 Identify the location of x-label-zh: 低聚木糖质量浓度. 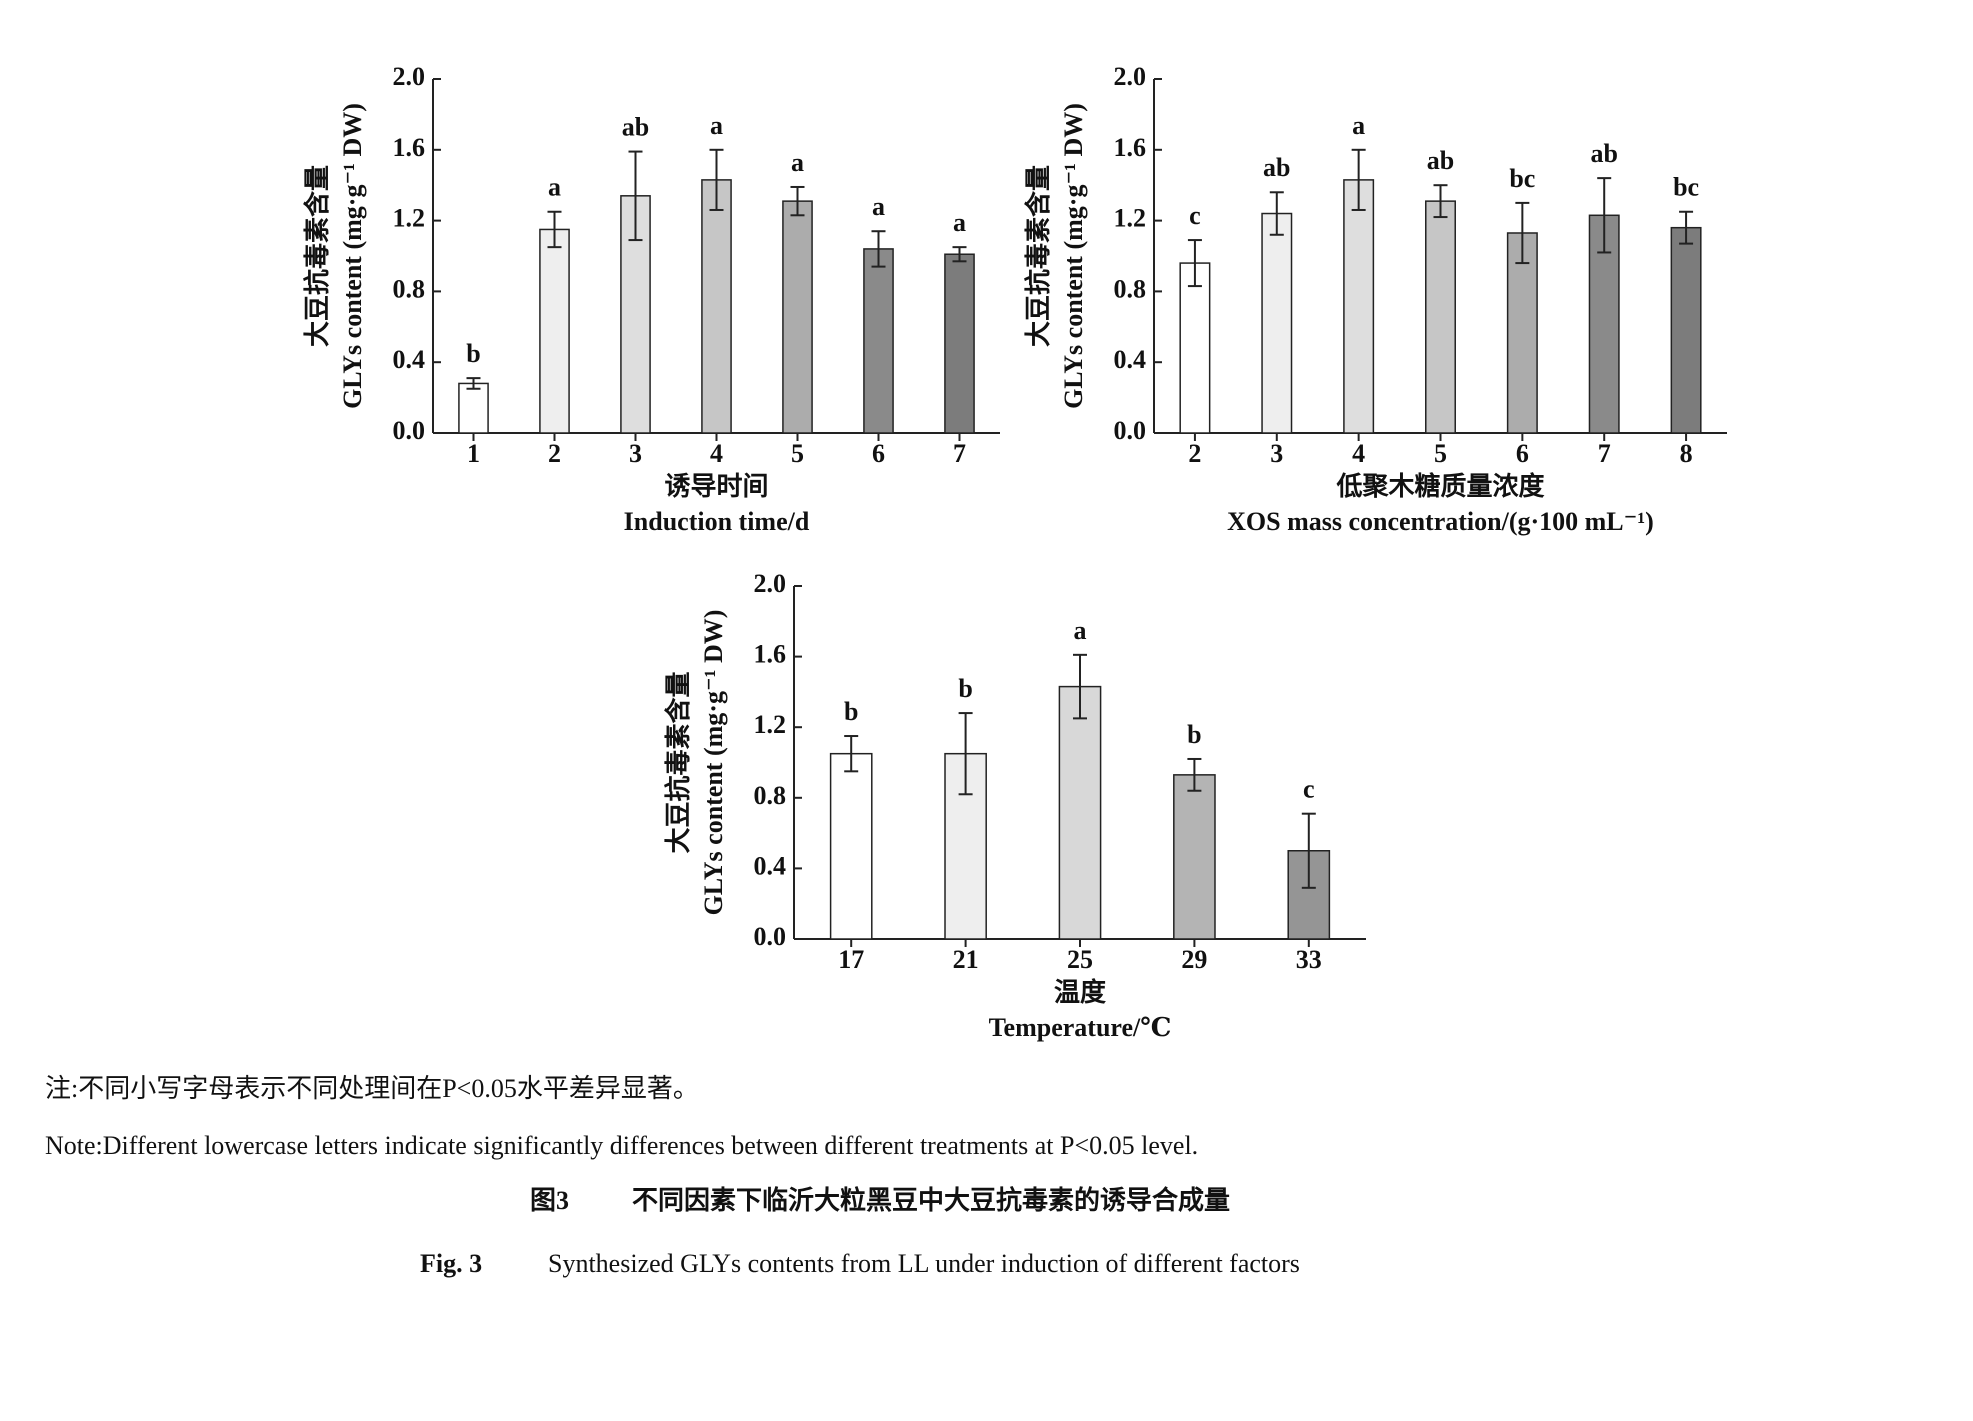
(1439, 486).